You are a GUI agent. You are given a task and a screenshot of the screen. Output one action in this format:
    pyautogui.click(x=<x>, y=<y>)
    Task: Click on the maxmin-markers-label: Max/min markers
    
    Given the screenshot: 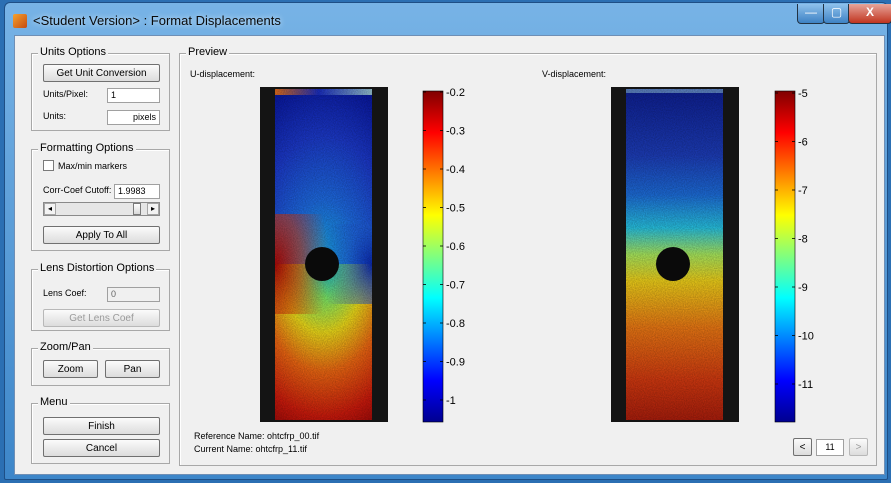 What is the action you would take?
    pyautogui.click(x=93, y=166)
    